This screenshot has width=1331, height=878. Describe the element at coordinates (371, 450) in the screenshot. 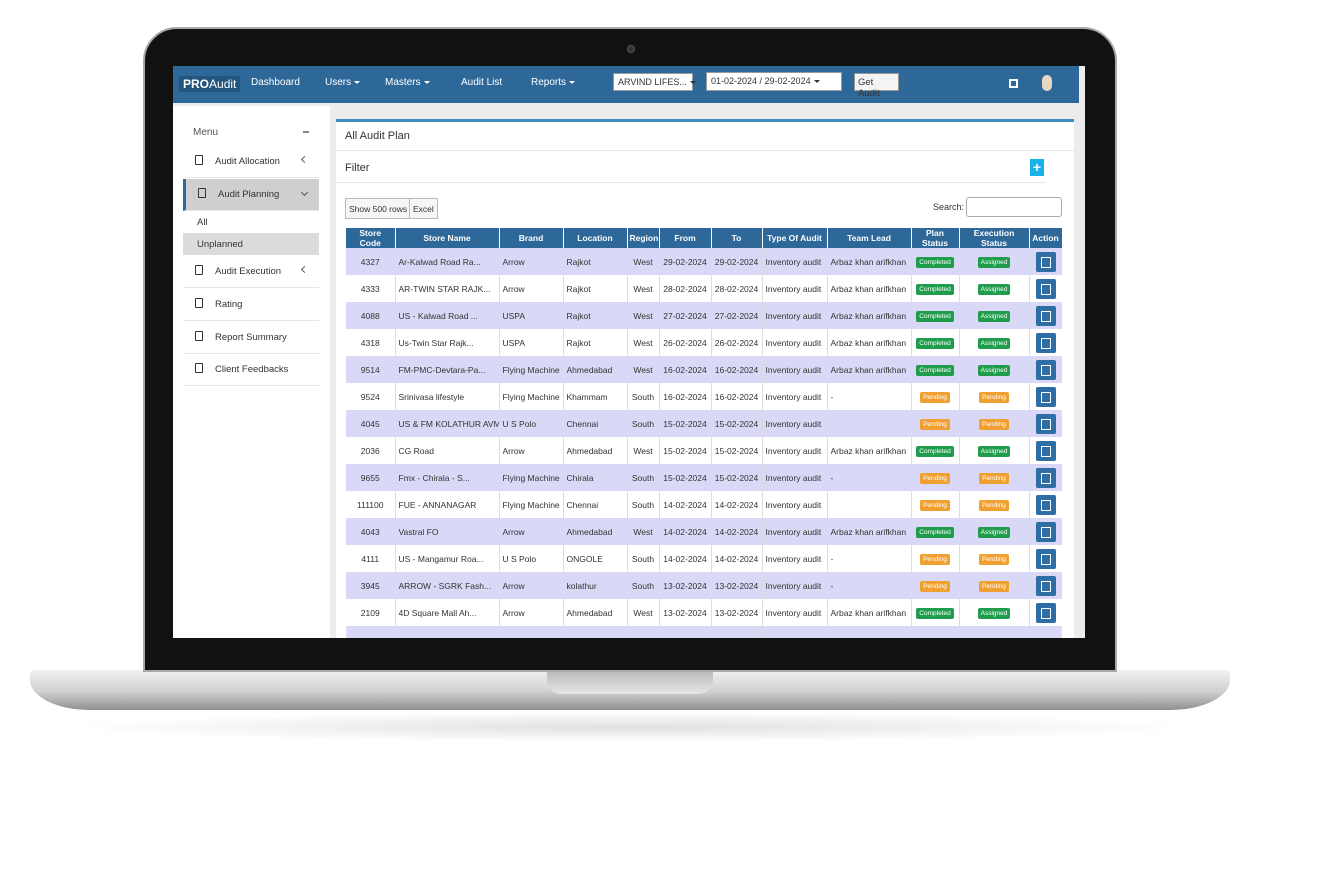

I see `table-cell: 2036` at that location.